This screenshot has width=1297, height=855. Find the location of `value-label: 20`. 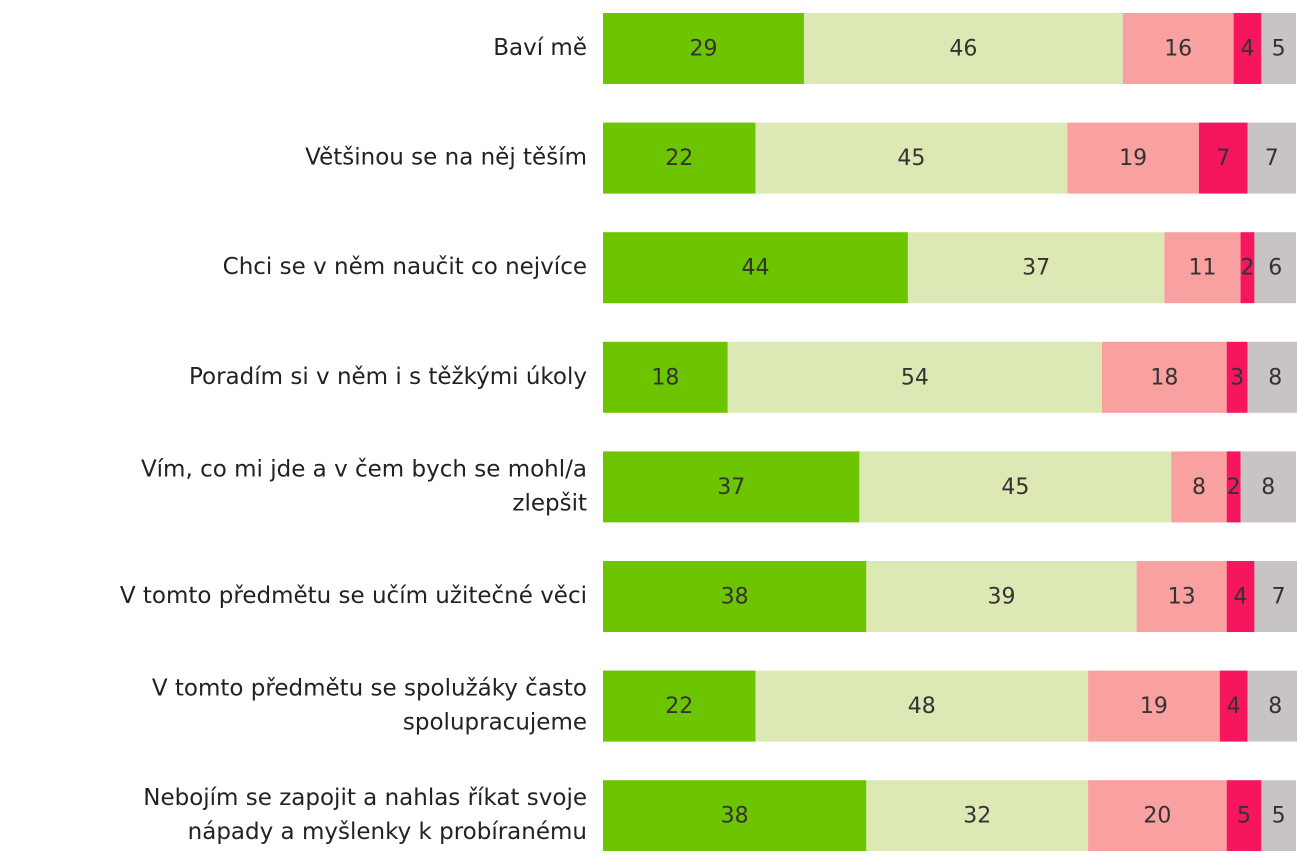

value-label: 20 is located at coordinates (1157, 816).